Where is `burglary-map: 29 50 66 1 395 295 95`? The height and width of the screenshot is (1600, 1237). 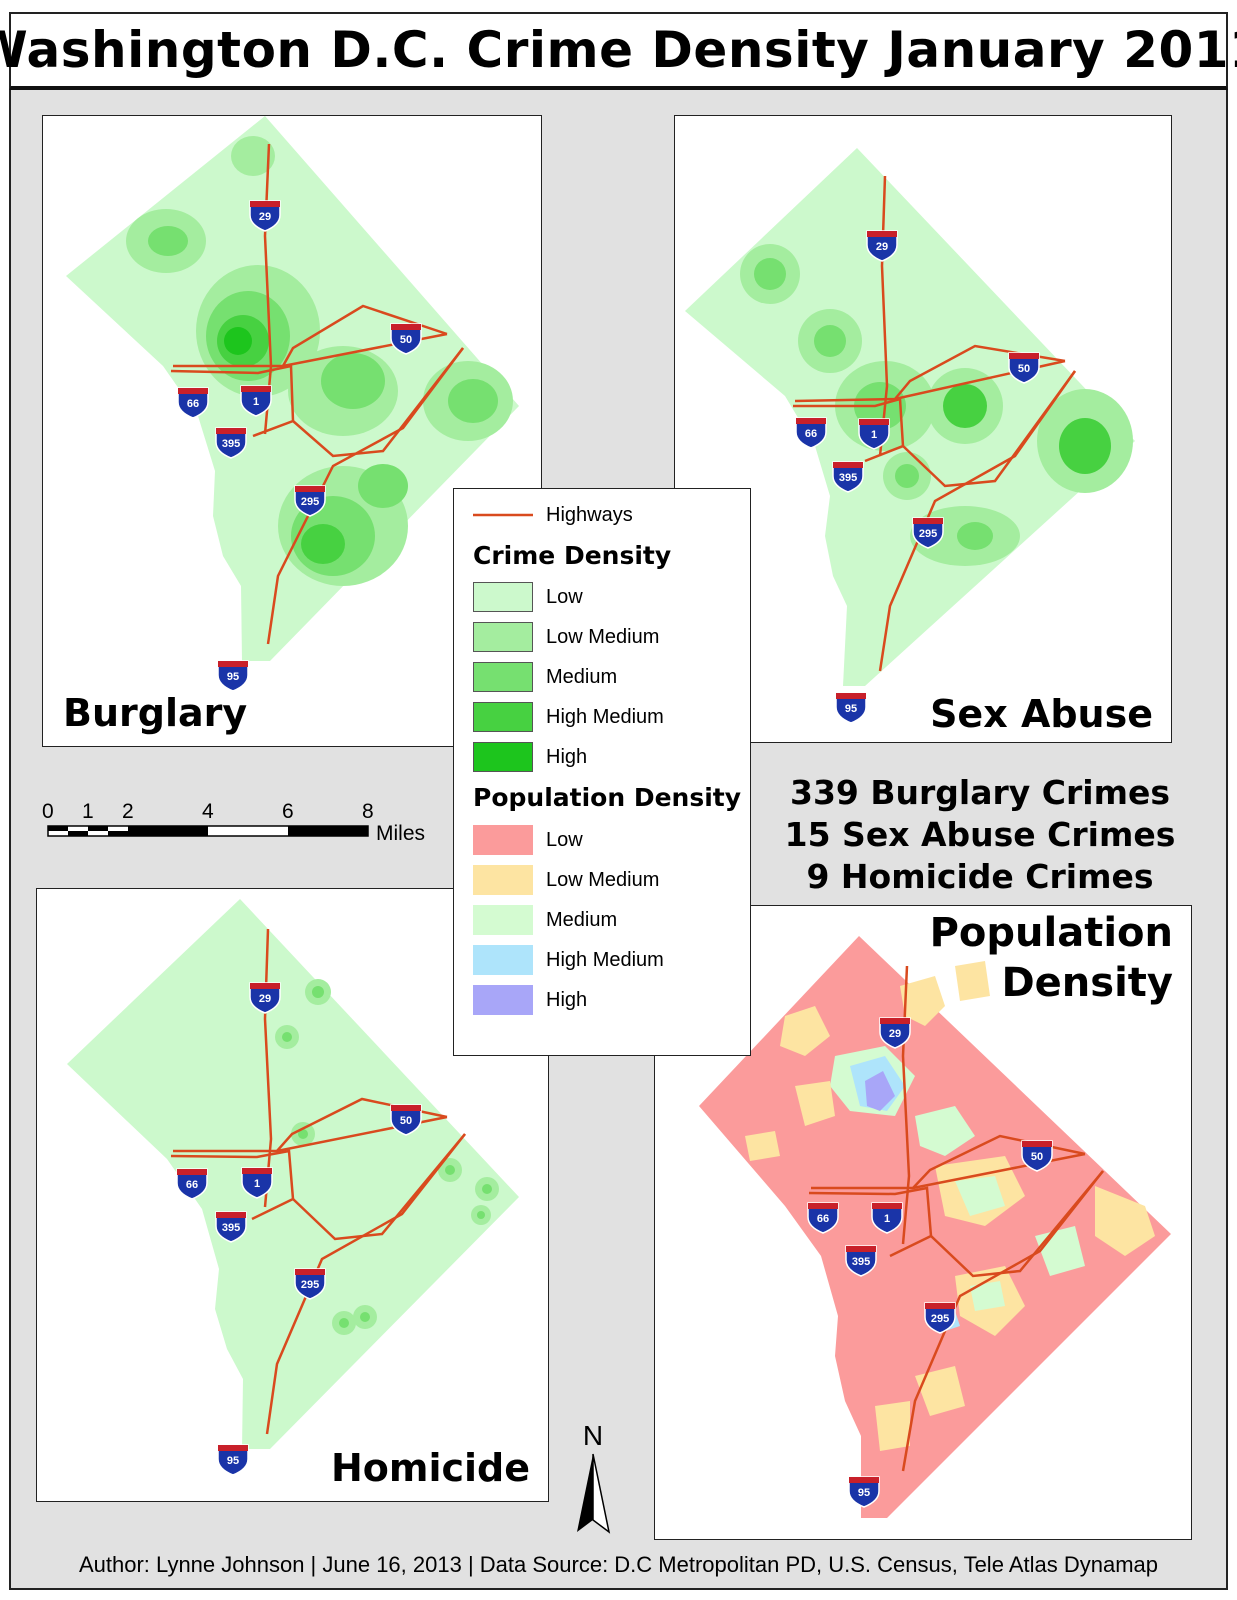 burglary-map: 29 50 66 1 395 295 95 is located at coordinates (292, 404).